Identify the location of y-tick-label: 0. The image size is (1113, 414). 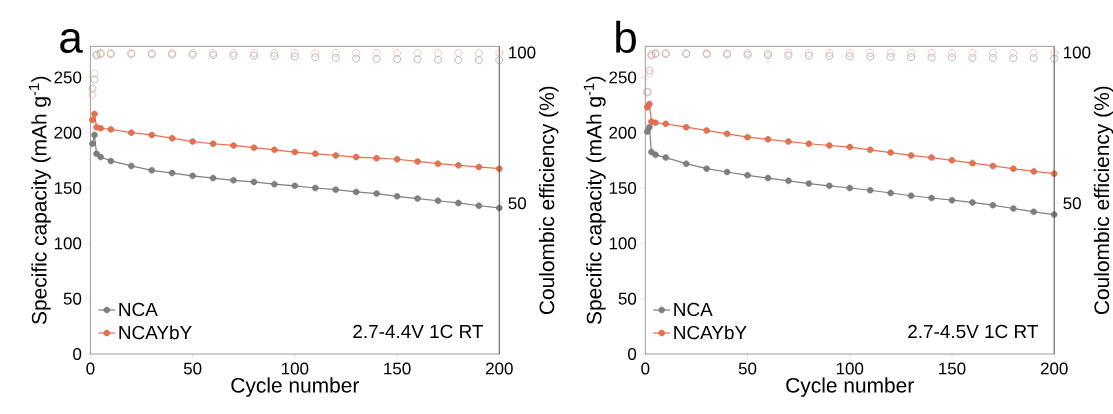
(77, 354).